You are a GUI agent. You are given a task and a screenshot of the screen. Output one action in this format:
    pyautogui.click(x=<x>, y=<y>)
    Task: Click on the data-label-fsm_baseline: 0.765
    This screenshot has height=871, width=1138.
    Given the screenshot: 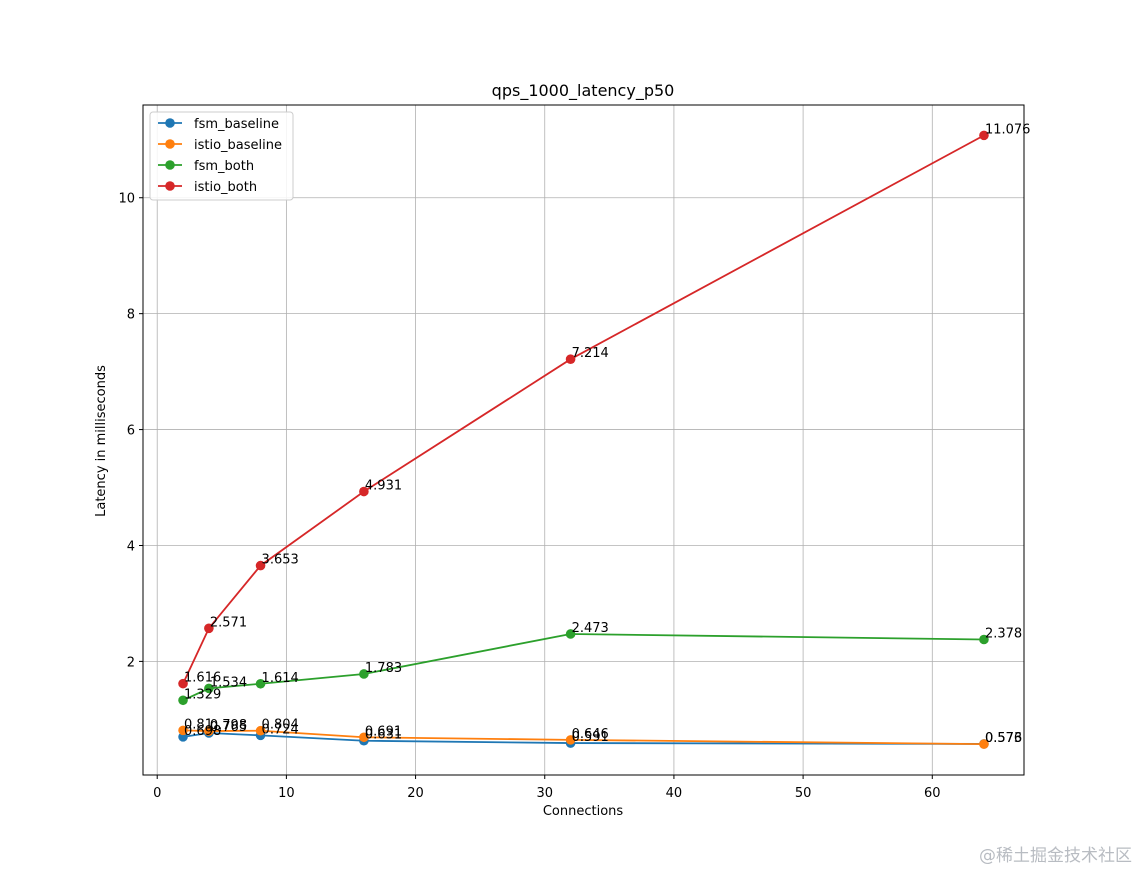 What is the action you would take?
    pyautogui.click(x=228, y=727)
    